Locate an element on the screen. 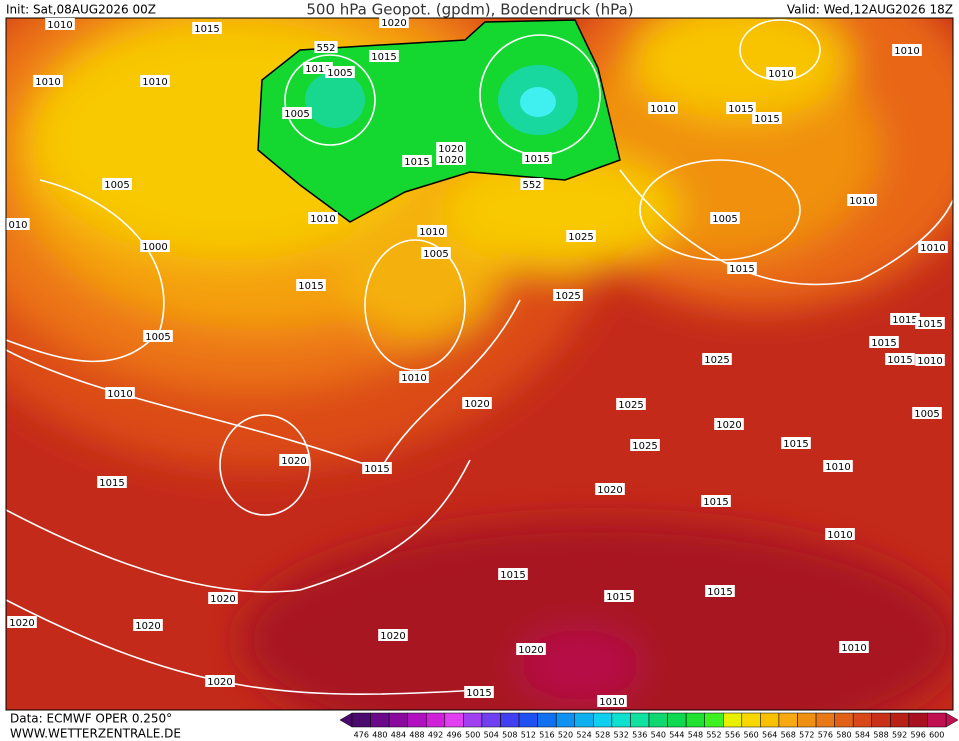 The image size is (959, 741). colorbar-label: 532 is located at coordinates (621, 735).